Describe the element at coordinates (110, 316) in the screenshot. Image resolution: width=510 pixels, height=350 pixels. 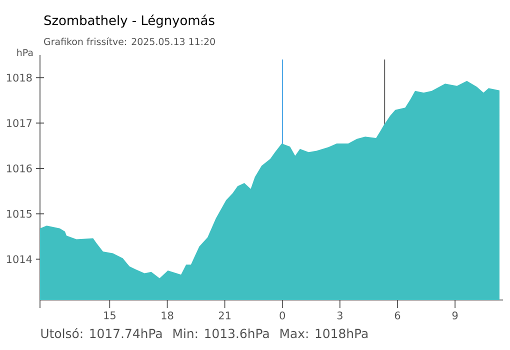
I see `x-tick-label: 15` at that location.